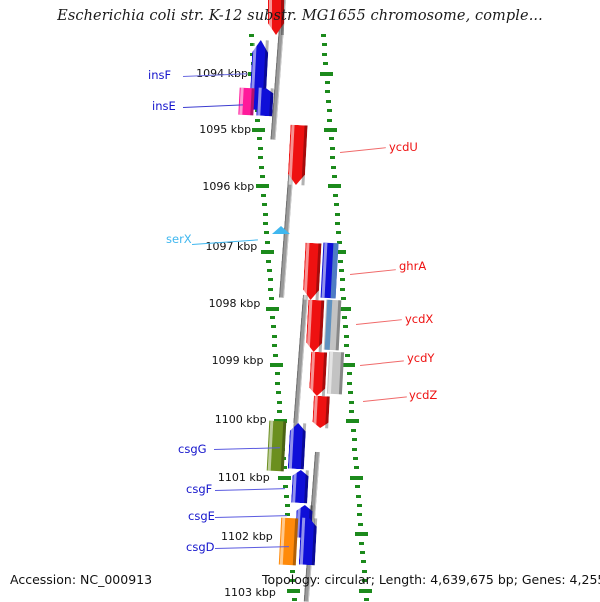 Image resolution: width=600 pixels, height=602 pixels. I want to click on gene-glyph-ycdY-partner, so click(335, 373).